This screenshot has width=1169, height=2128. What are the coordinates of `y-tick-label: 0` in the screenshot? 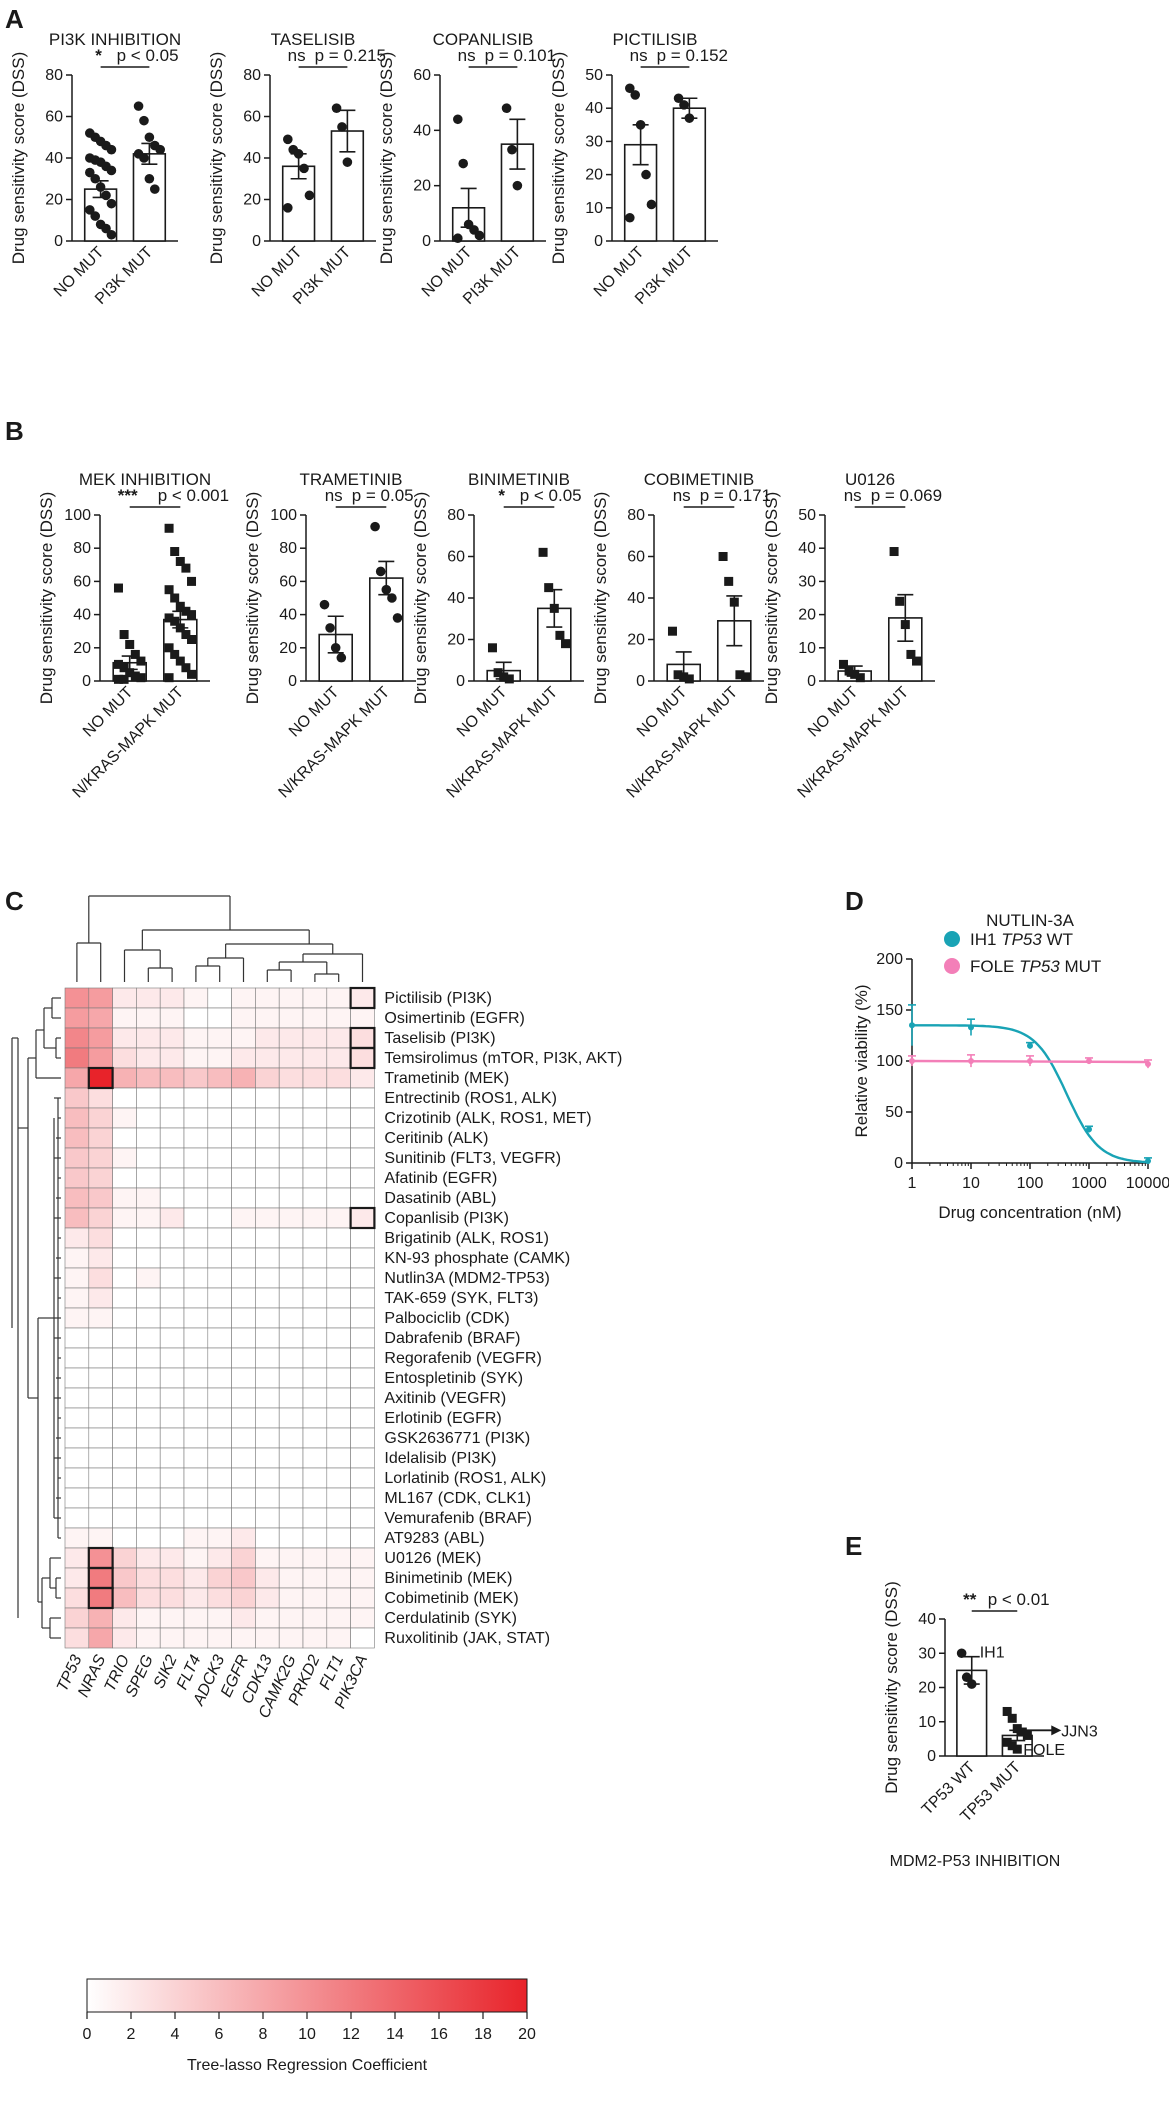 It's located at (426, 241).